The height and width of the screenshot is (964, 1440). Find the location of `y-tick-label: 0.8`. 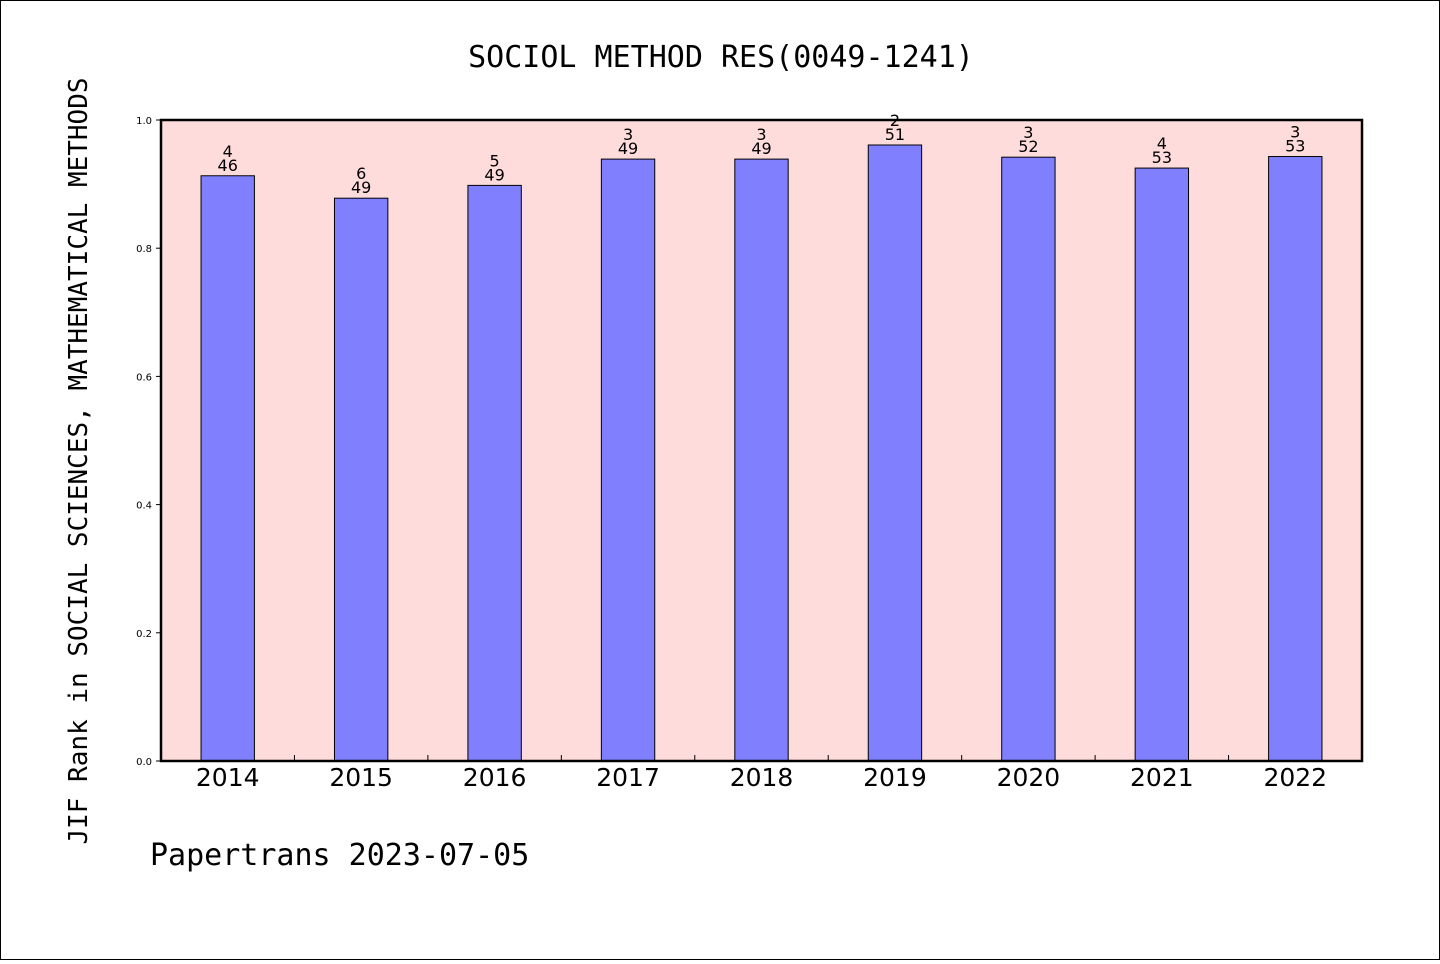

y-tick-label: 0.8 is located at coordinates (144, 249).